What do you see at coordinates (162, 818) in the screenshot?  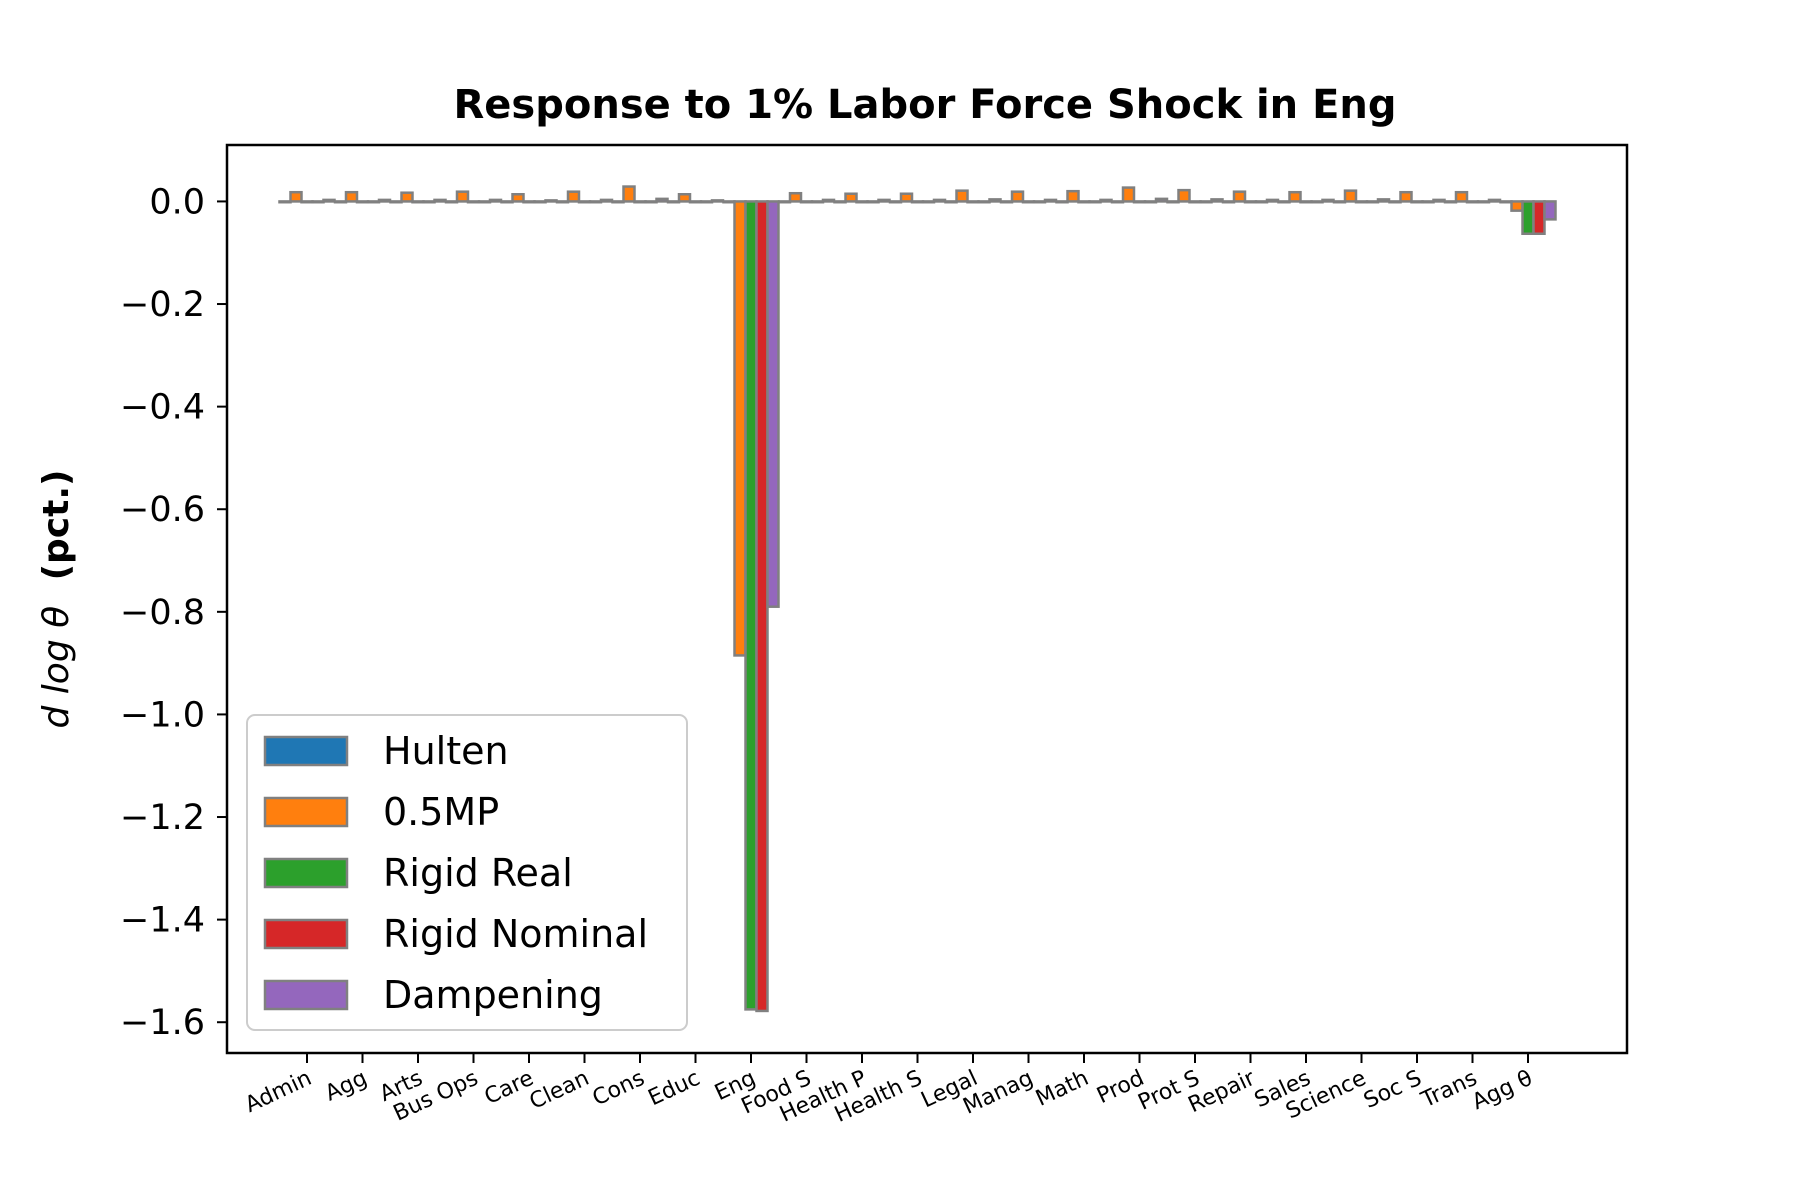 I see `y-tick-label: −1.2` at bounding box center [162, 818].